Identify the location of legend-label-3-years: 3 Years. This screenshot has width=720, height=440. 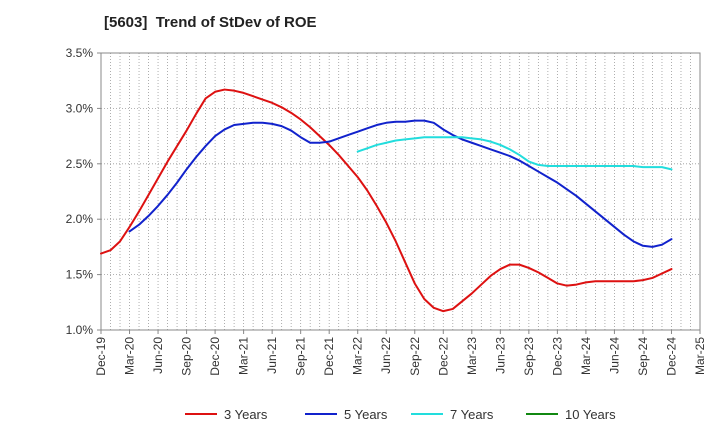
(246, 414).